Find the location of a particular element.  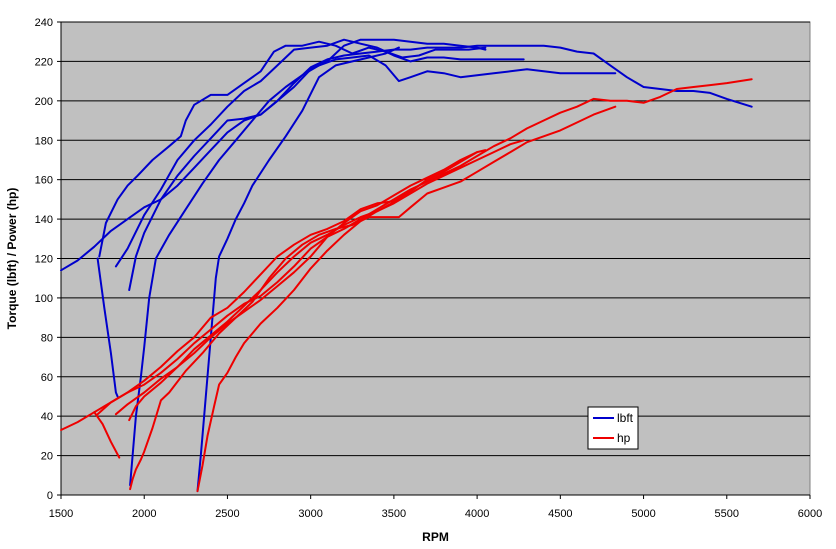

x-tick-label: 1500 is located at coordinates (61, 514).